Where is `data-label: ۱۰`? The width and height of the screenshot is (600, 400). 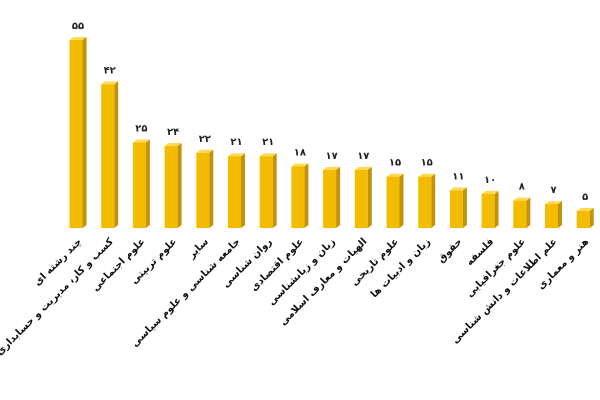 data-label: ۱۰ is located at coordinates (490, 180).